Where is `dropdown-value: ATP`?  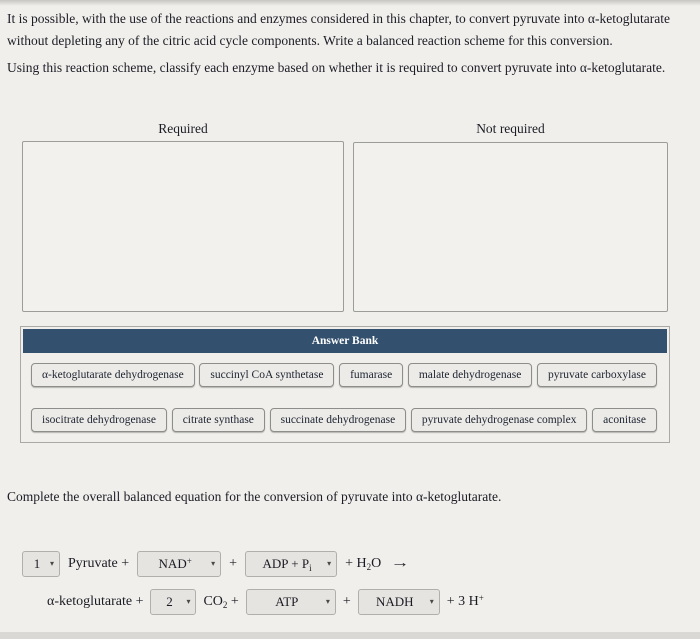
dropdown-value: ATP is located at coordinates (287, 601).